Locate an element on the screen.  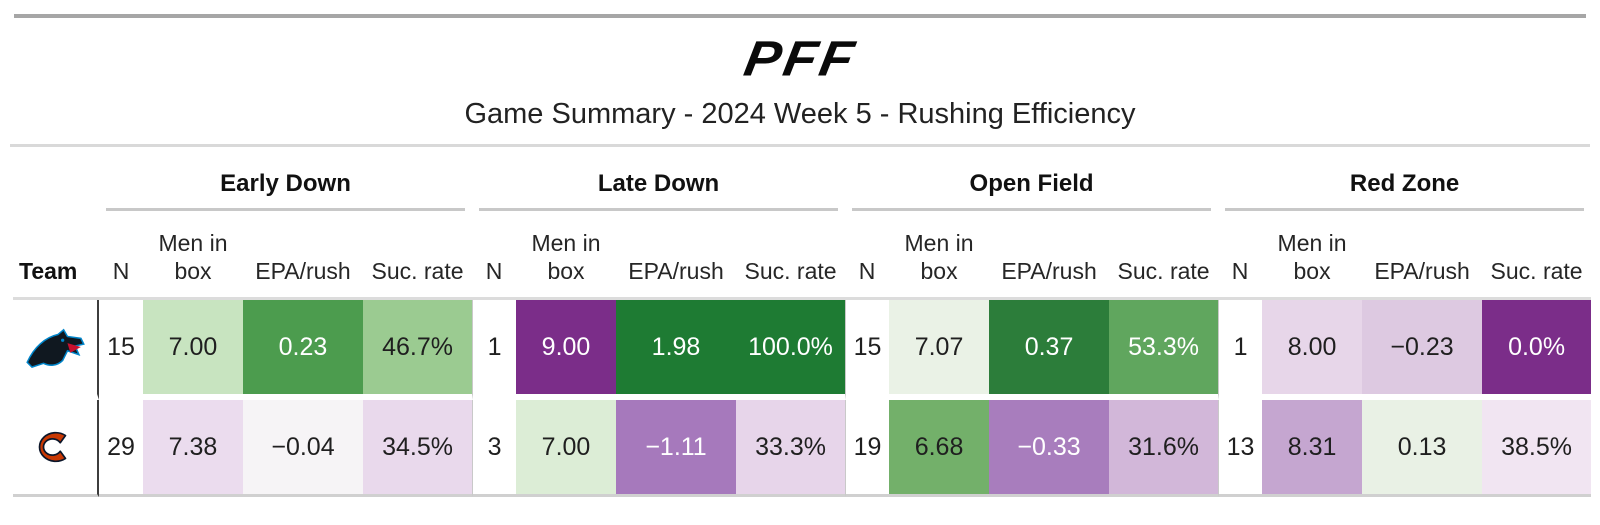
epa-rush-cell: −0.23 is located at coordinates (1422, 350).